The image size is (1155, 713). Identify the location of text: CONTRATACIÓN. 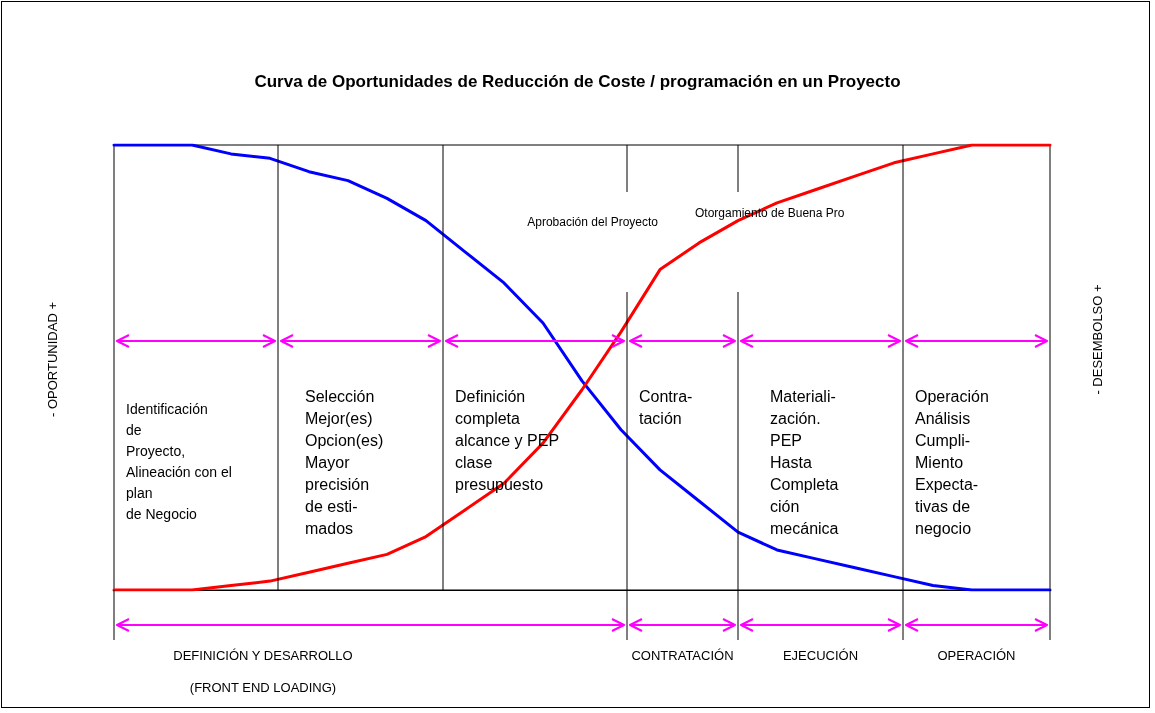
(682, 655).